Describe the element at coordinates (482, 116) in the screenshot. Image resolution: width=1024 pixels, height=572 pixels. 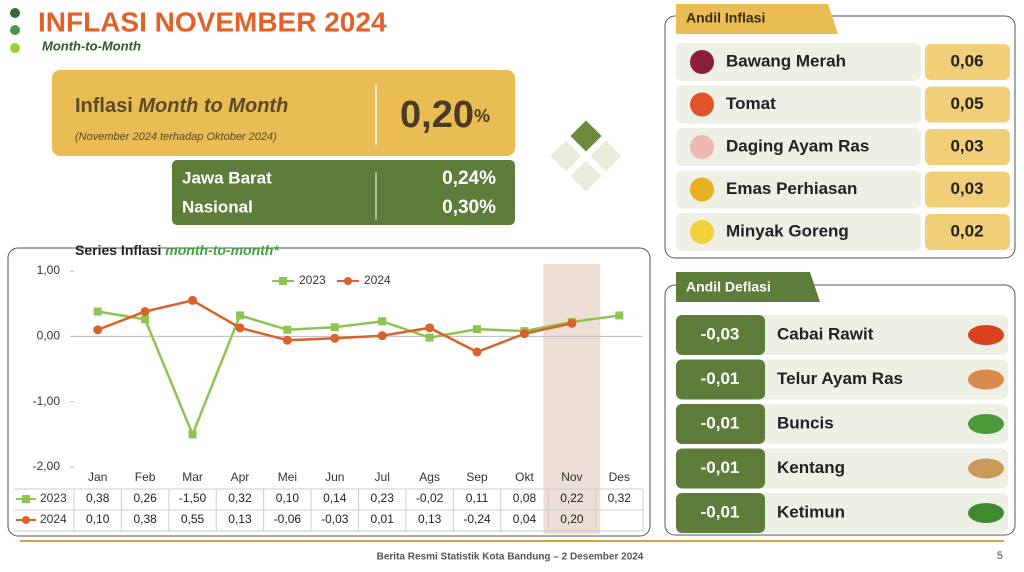
I see `unit: %` at that location.